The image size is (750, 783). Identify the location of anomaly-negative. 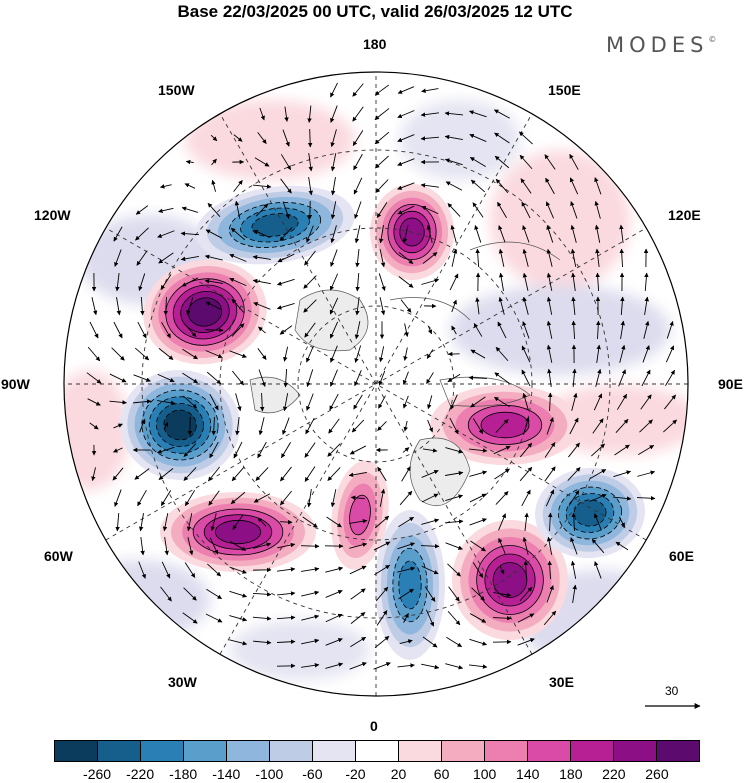
(410, 585).